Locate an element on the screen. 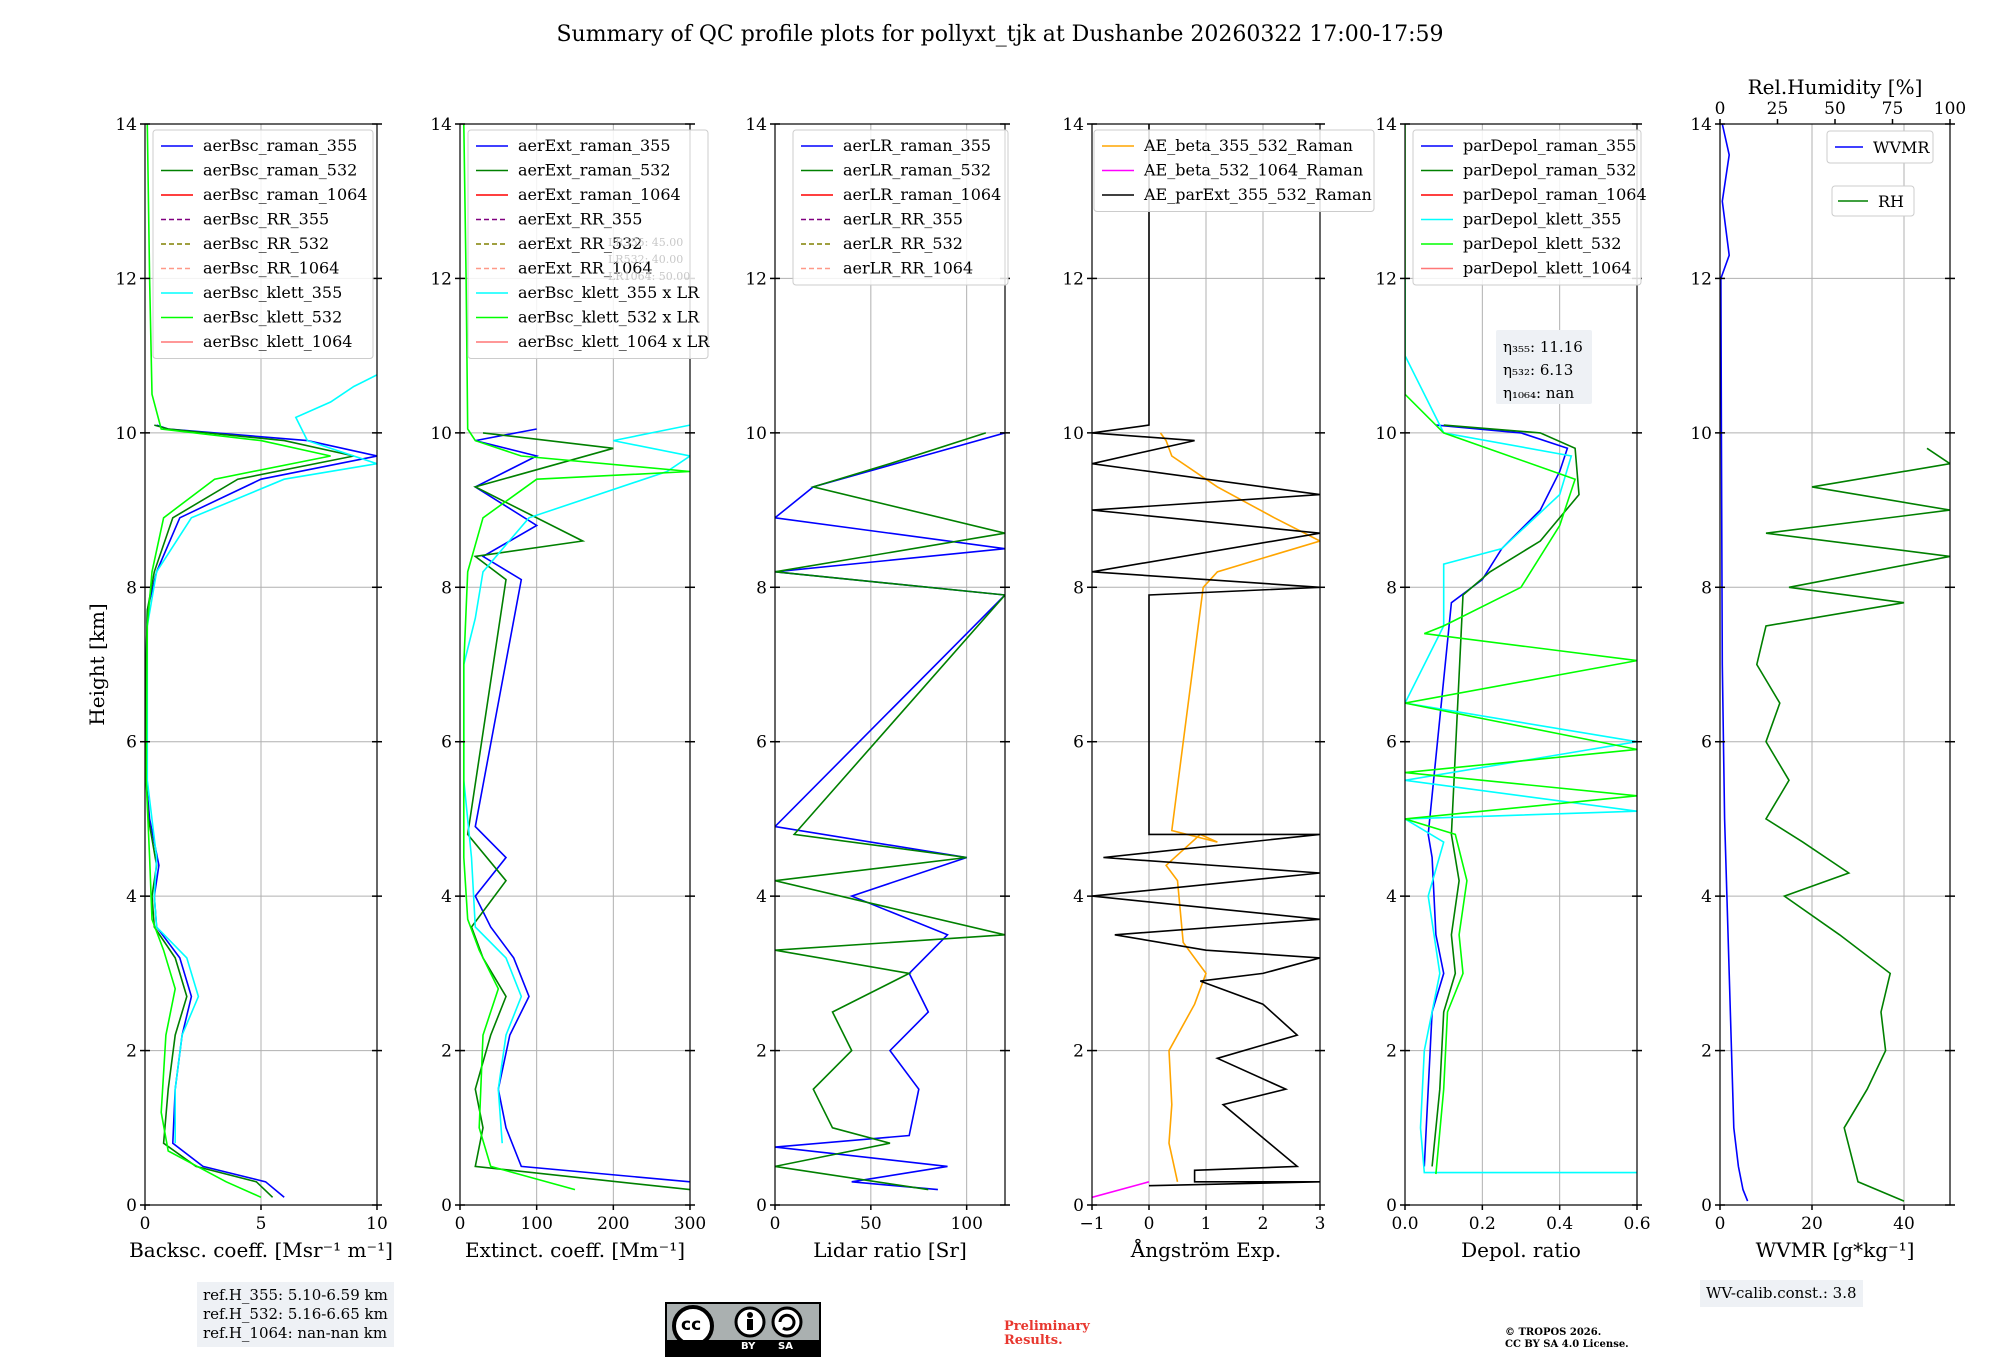  panel-backscatter-ytick-label-6: 6 is located at coordinates (131, 743).